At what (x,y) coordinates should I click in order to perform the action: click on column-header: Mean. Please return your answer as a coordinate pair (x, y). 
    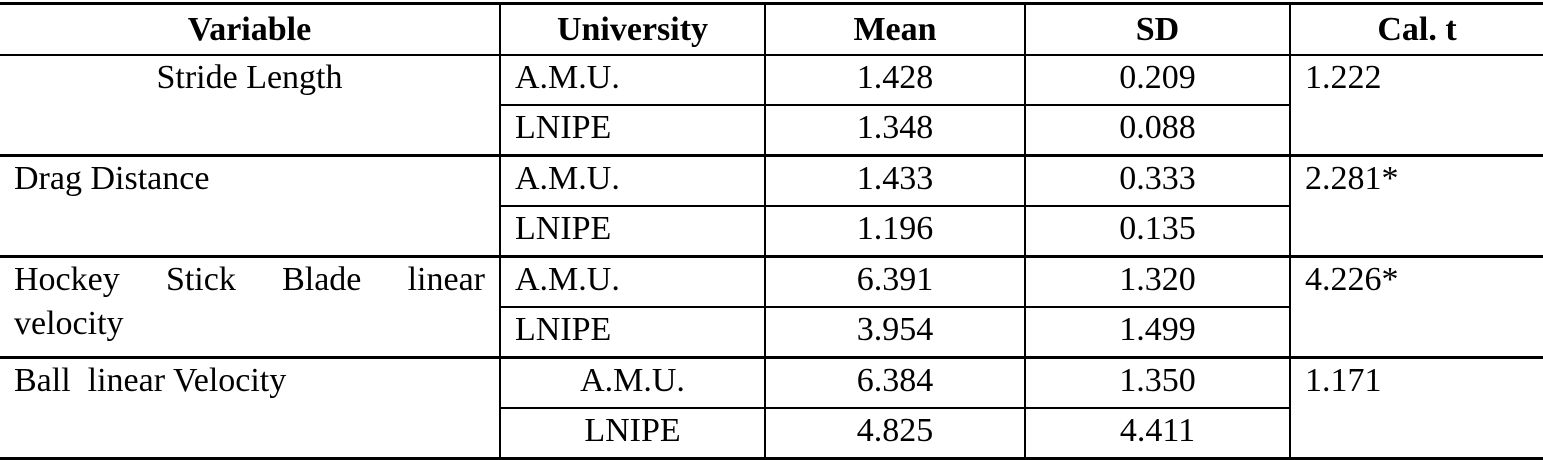
    Looking at the image, I should click on (895, 29).